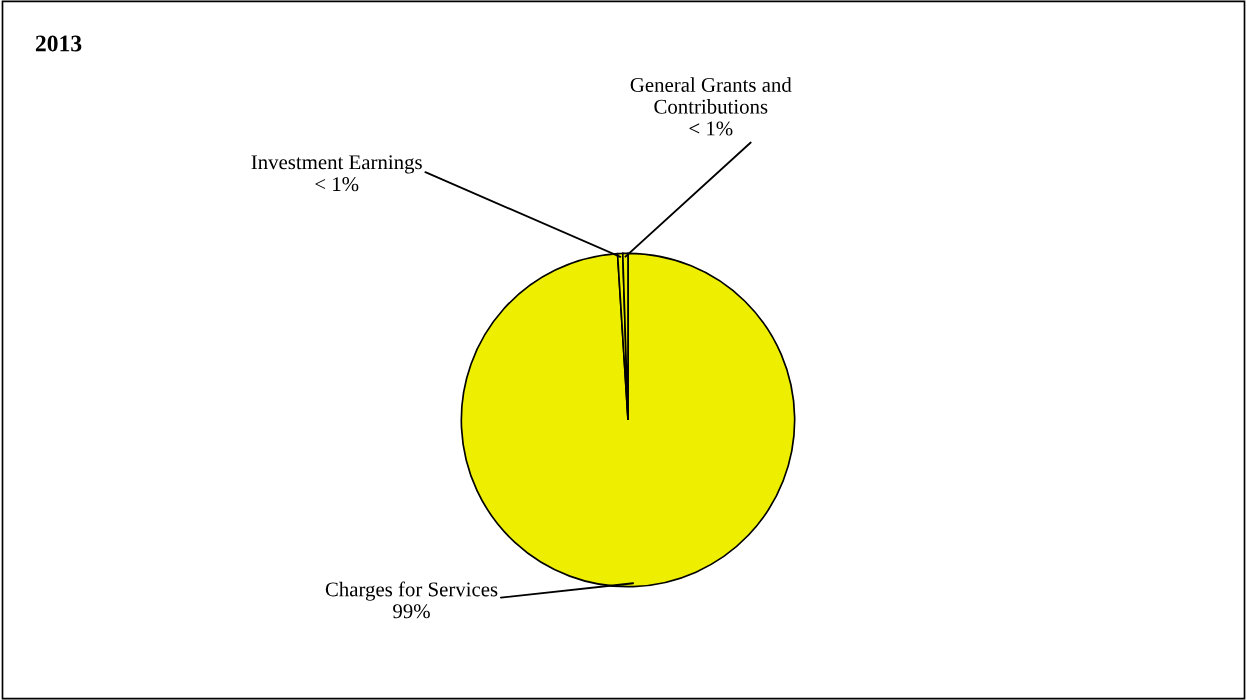 The height and width of the screenshot is (700, 1247). Describe the element at coordinates (411, 611) in the screenshot. I see `data-label: 99%` at that location.